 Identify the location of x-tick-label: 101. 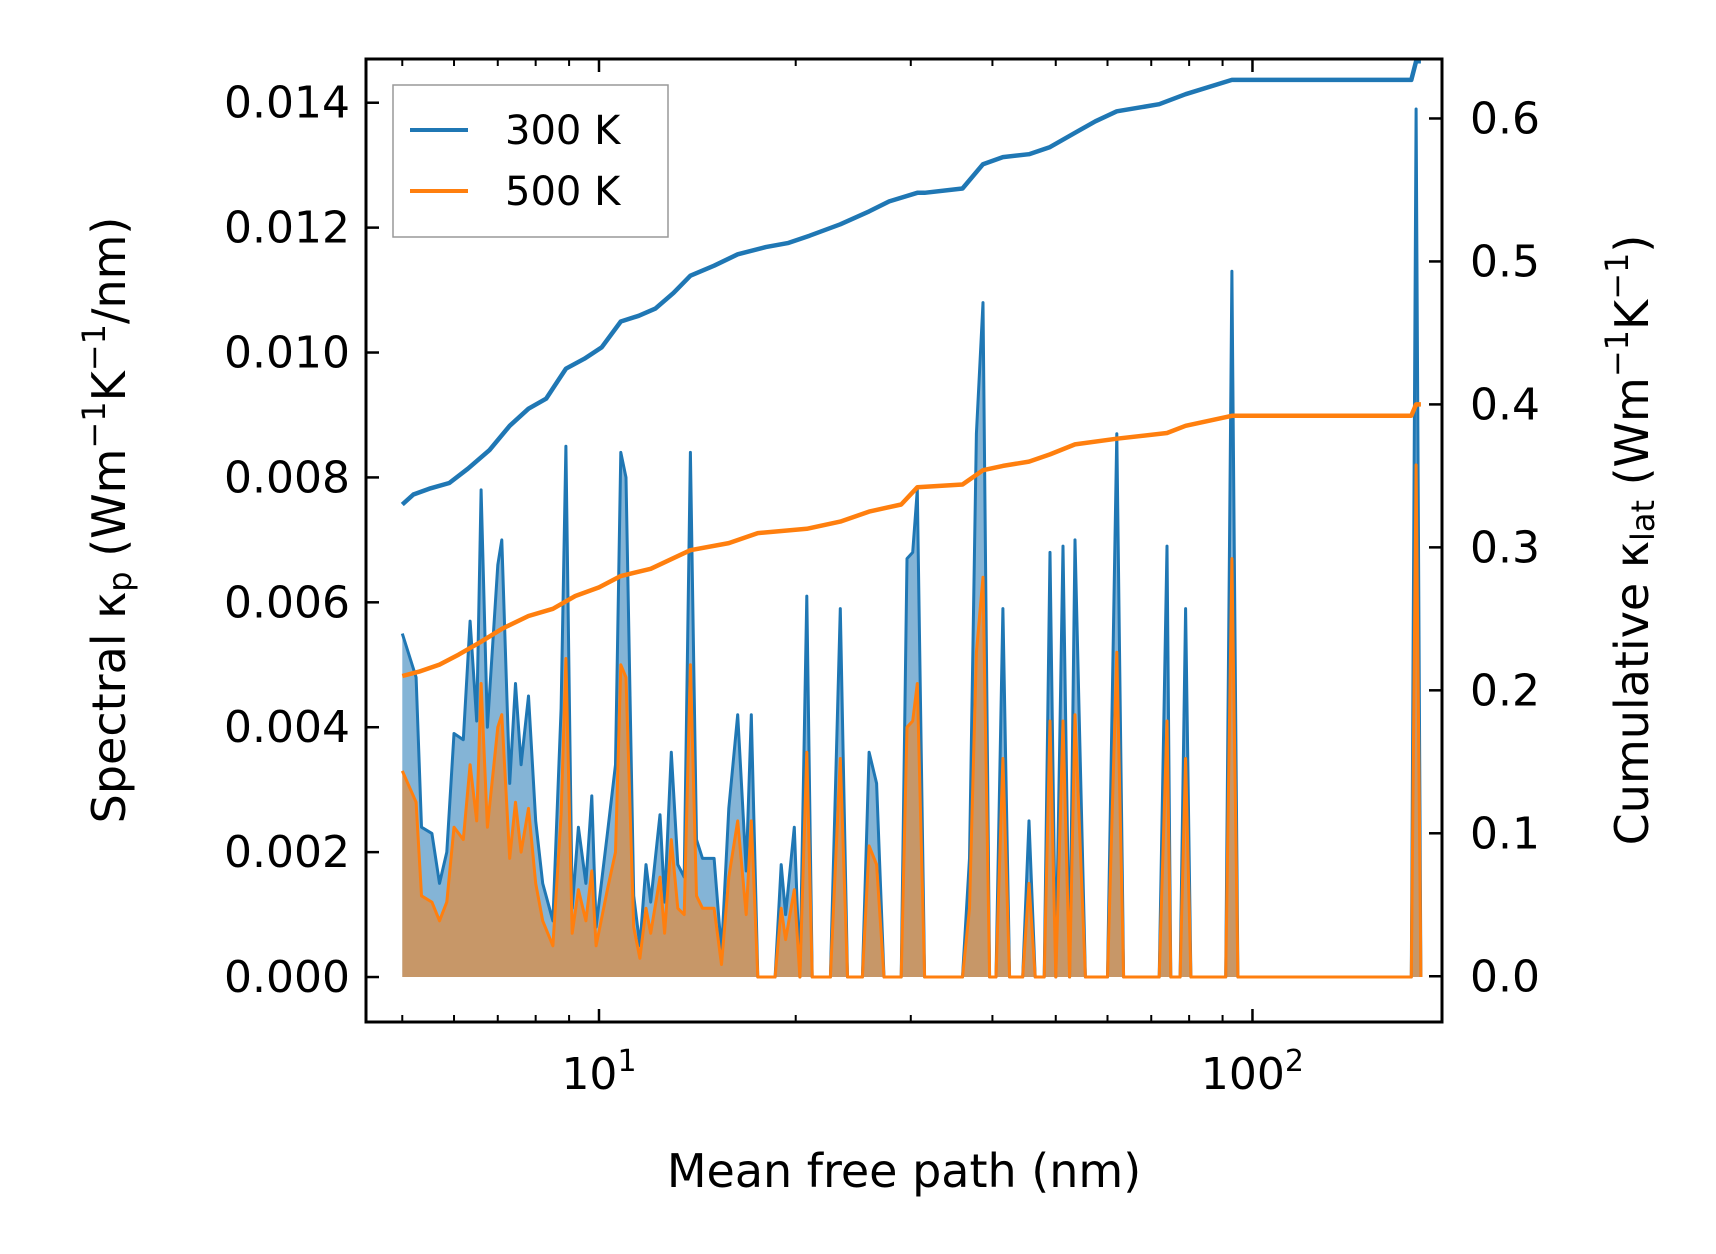
(598, 1072).